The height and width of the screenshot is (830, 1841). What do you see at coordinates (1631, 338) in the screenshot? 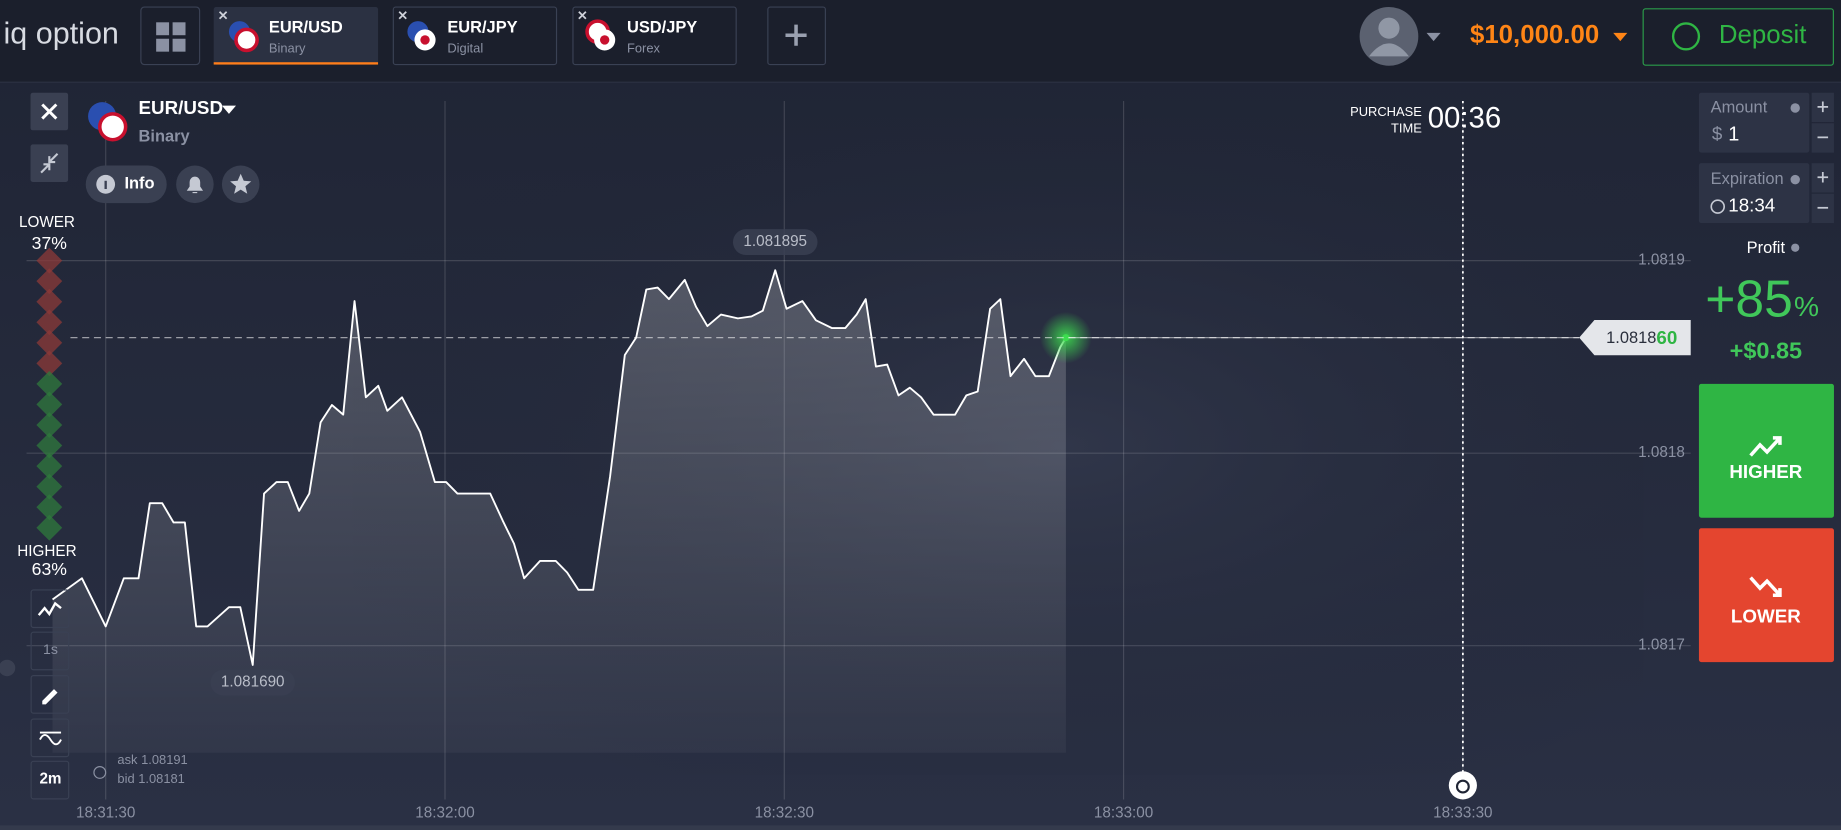
I see `current-price-main: 1.0818` at bounding box center [1631, 338].